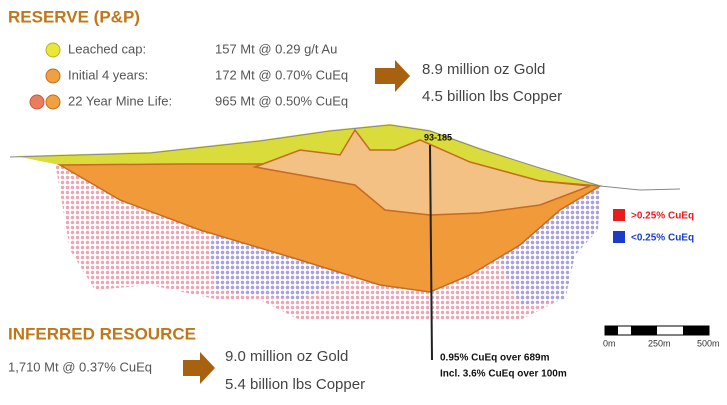 The image size is (727, 405). I want to click on reserve-total: 4.5 billion lbs Copper, so click(492, 96).